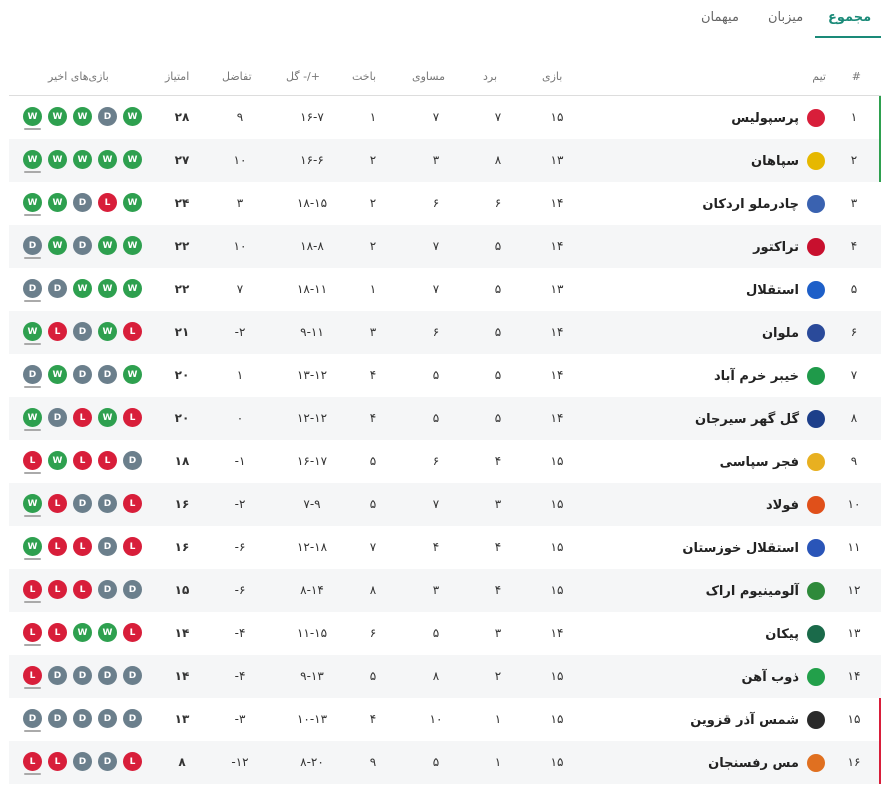 The width and height of the screenshot is (891, 806). What do you see at coordinates (750, 204) in the screenshot?
I see `team-name: چادرملو اردکان` at bounding box center [750, 204].